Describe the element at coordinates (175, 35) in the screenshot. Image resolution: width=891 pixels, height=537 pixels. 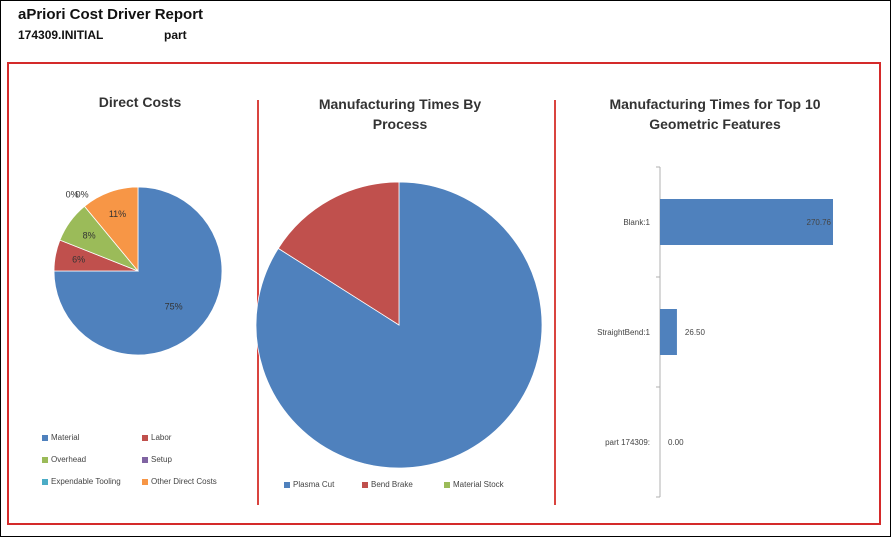
I see `part-type: part` at that location.